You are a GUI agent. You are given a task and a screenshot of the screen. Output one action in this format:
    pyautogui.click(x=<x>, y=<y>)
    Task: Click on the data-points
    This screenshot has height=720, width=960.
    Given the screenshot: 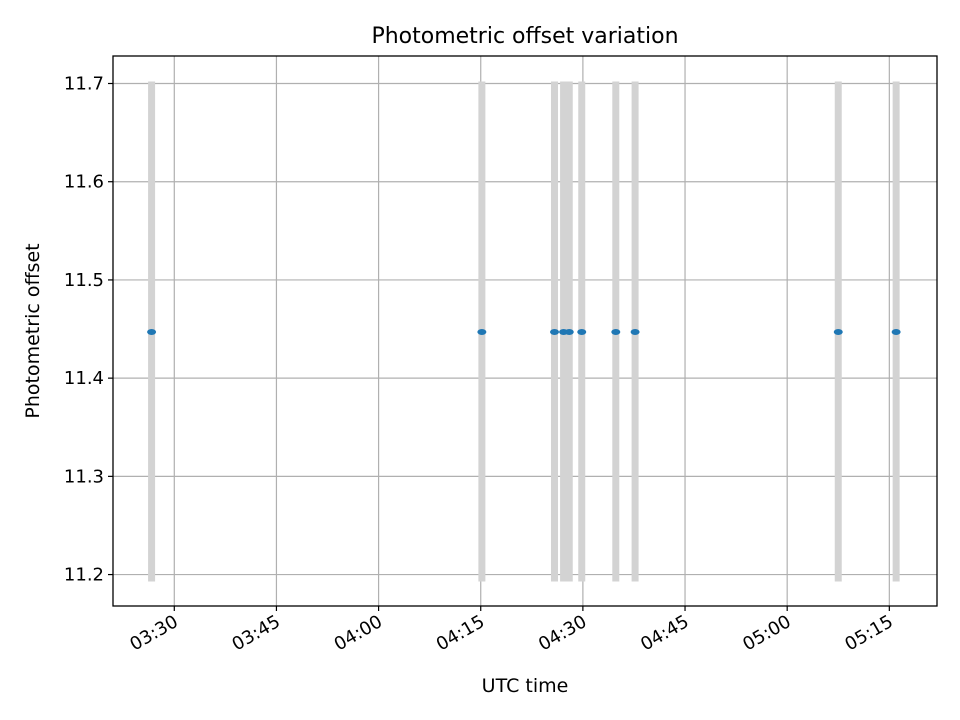 What is the action you would take?
    pyautogui.click(x=524, y=331)
    